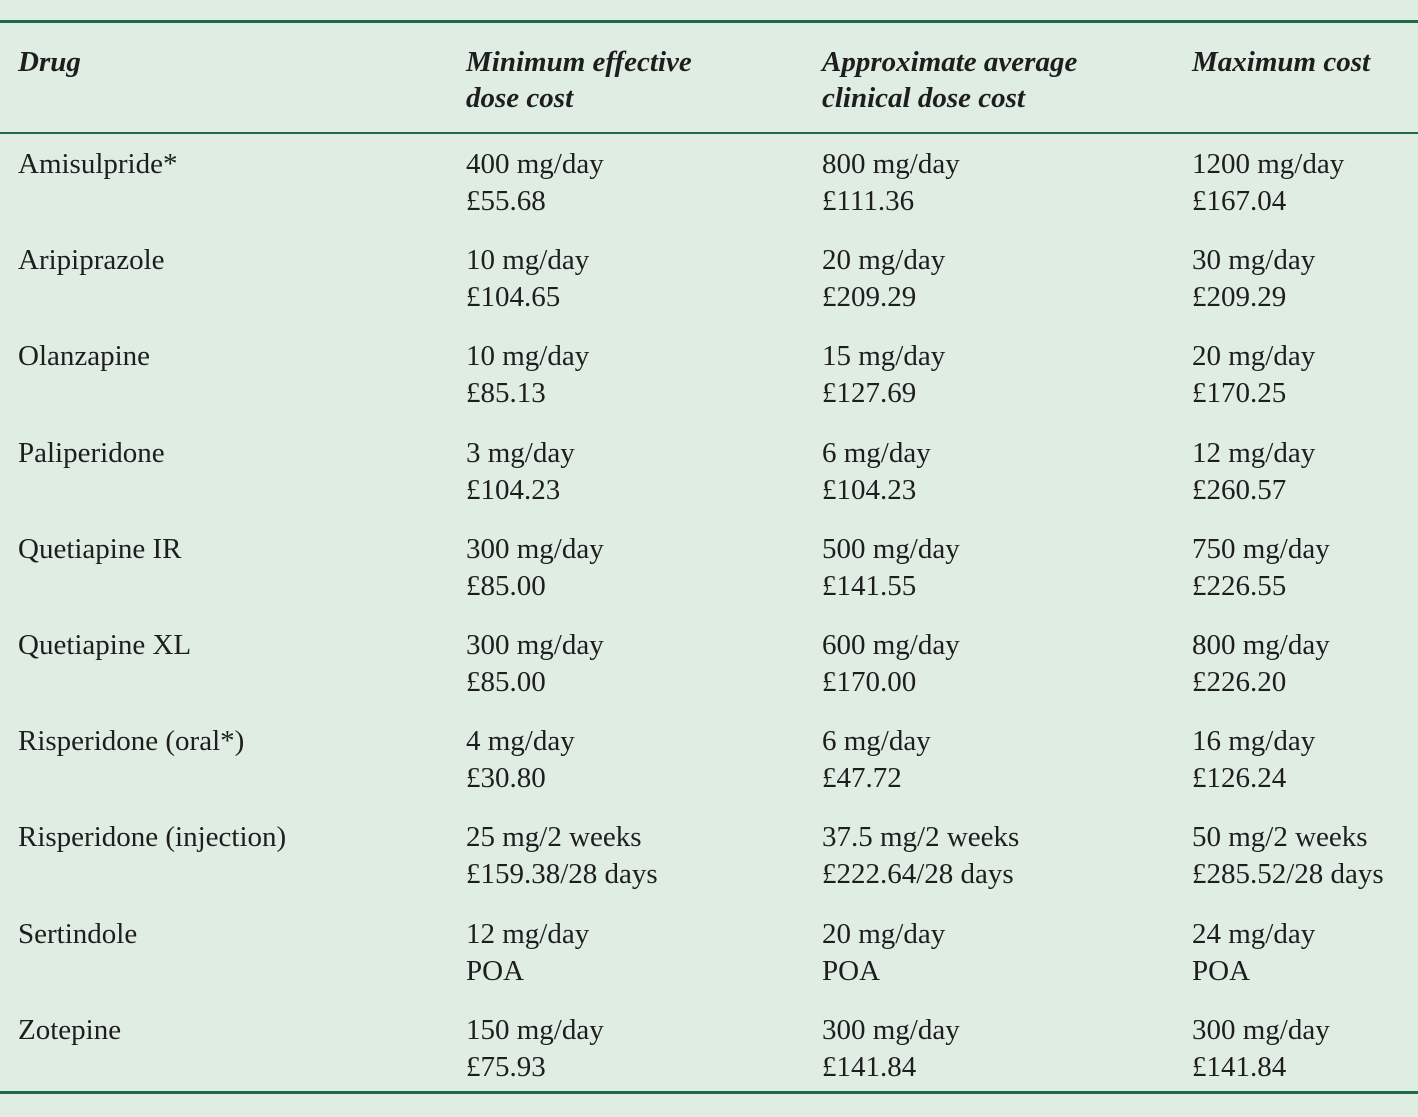  I want to click on dose: 750 mg/day, so click(1261, 548).